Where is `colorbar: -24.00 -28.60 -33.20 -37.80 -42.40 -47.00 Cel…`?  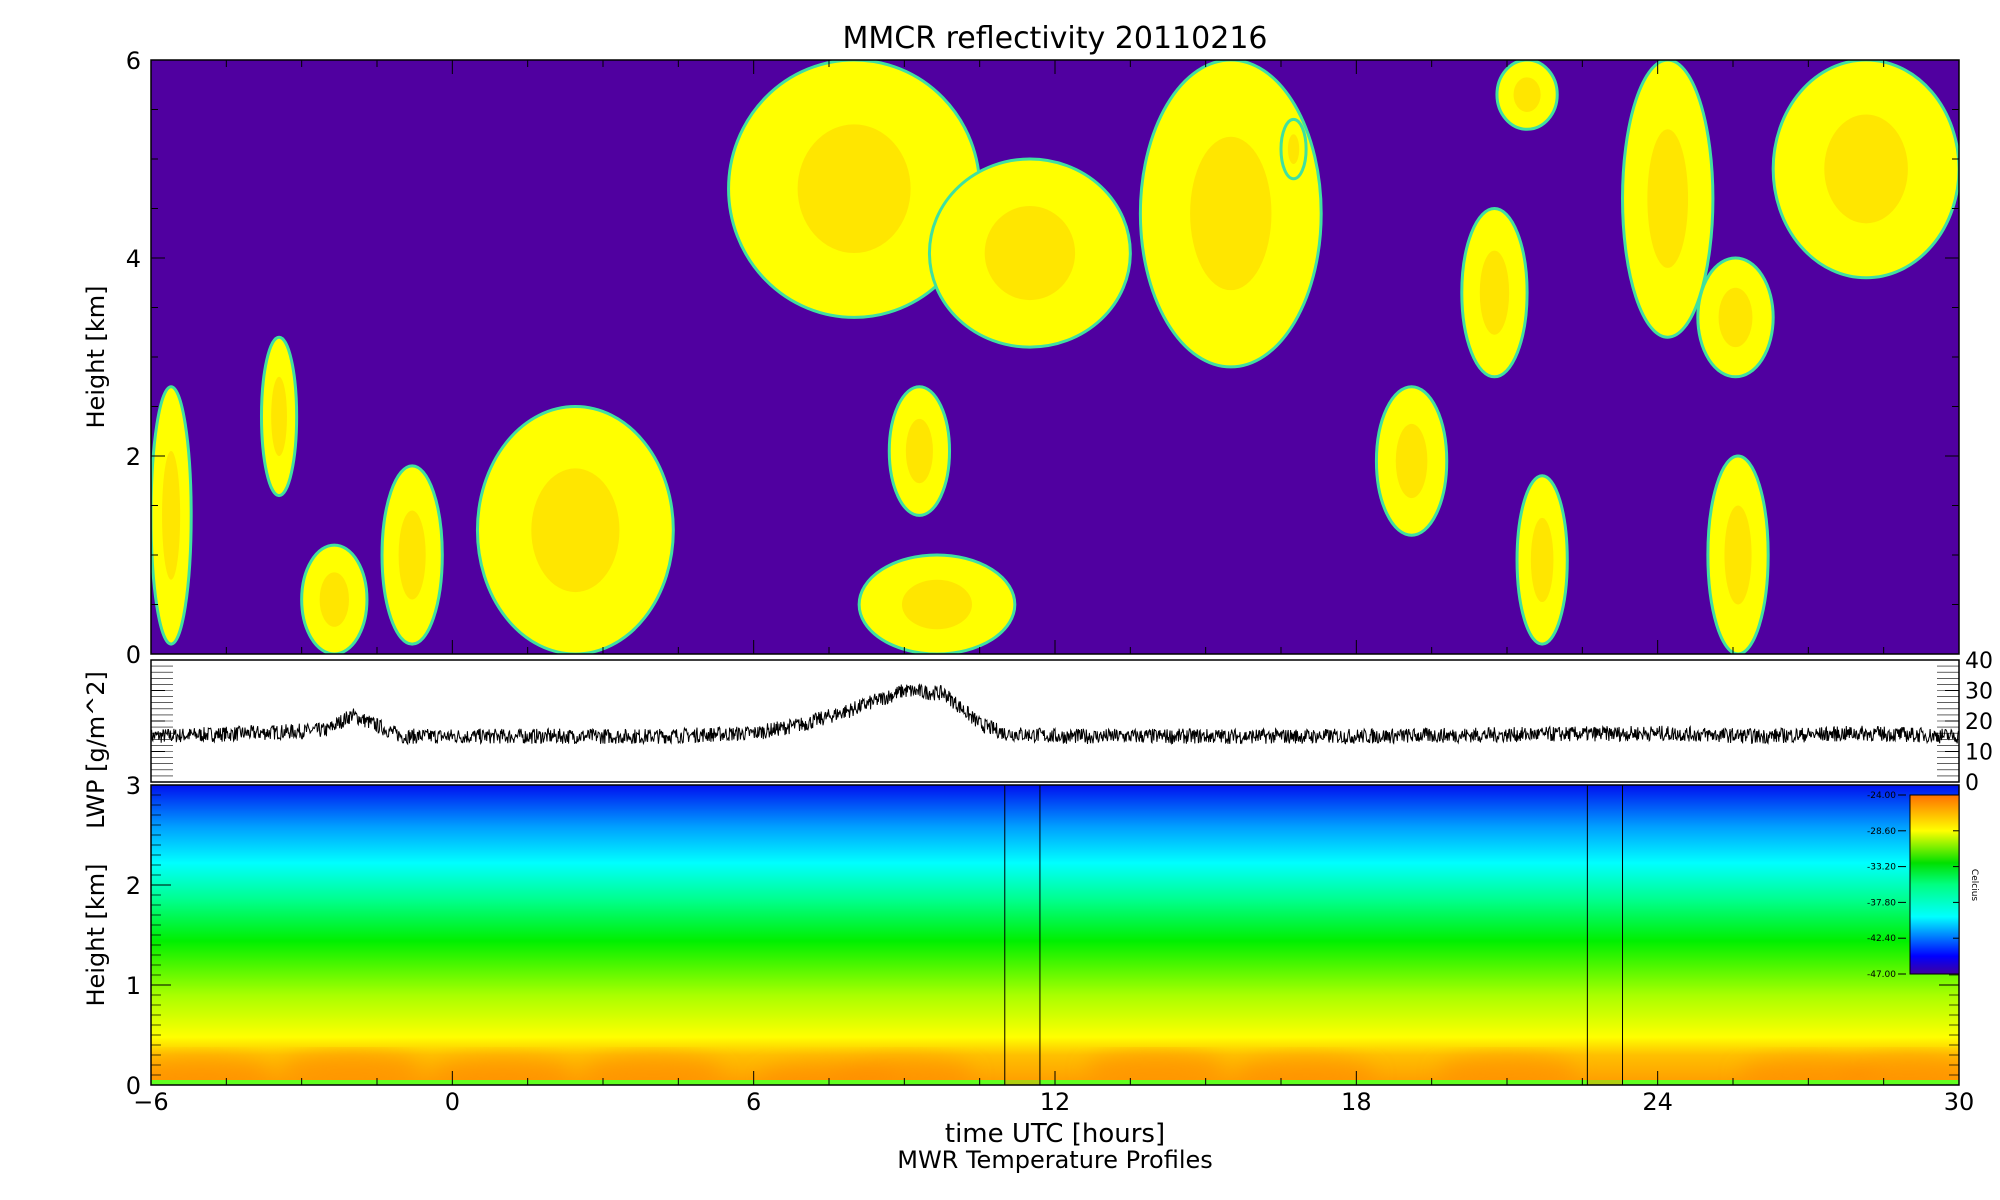 colorbar: -24.00 -28.60 -33.20 -37.80 -42.40 -47.00 Cel… is located at coordinates (1923, 885).